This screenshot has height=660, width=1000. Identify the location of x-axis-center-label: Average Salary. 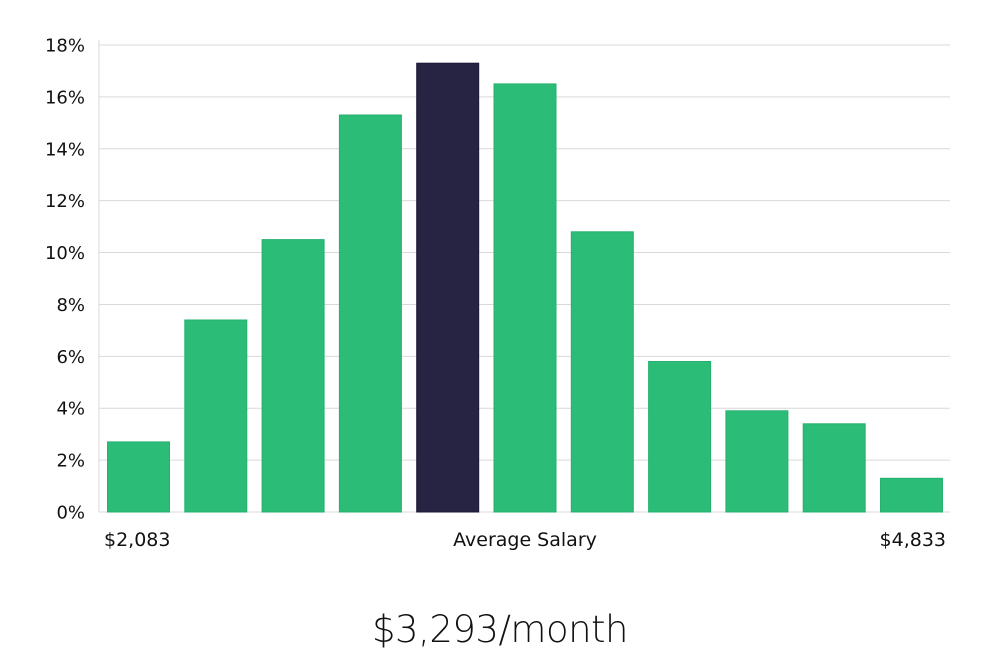
(525, 540).